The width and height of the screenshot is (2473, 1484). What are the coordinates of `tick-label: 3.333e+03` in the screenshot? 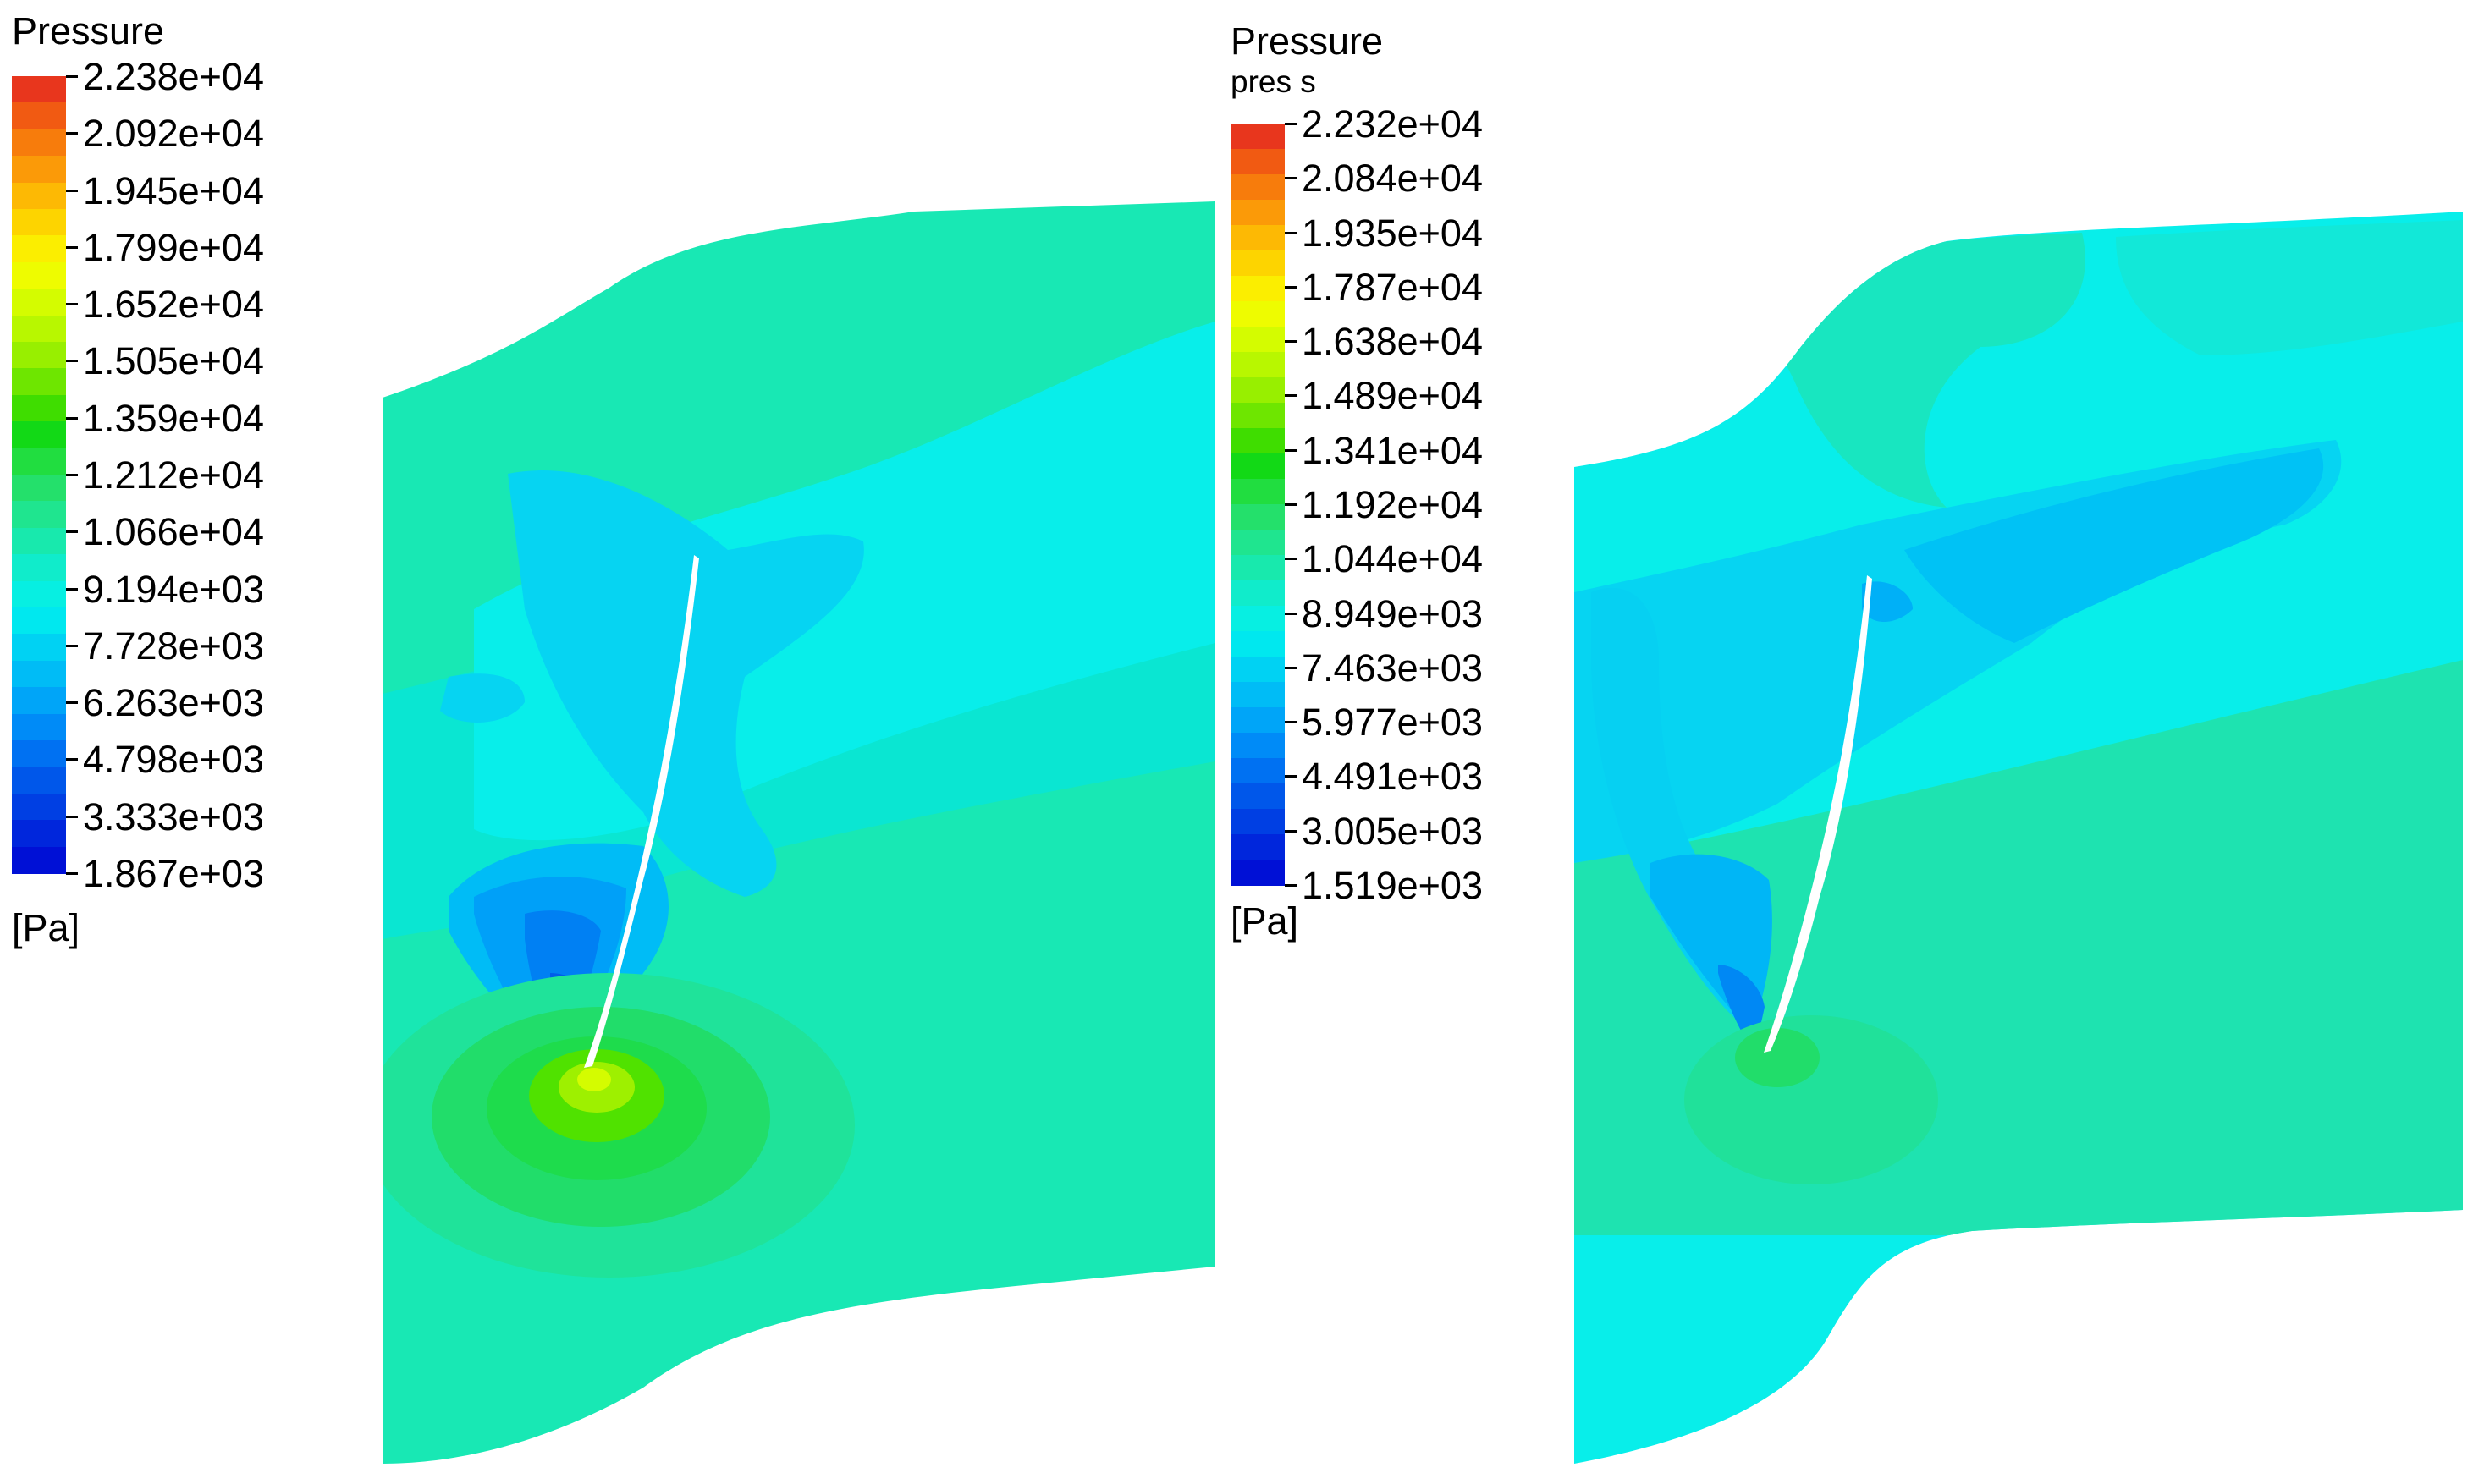 It's located at (173, 816).